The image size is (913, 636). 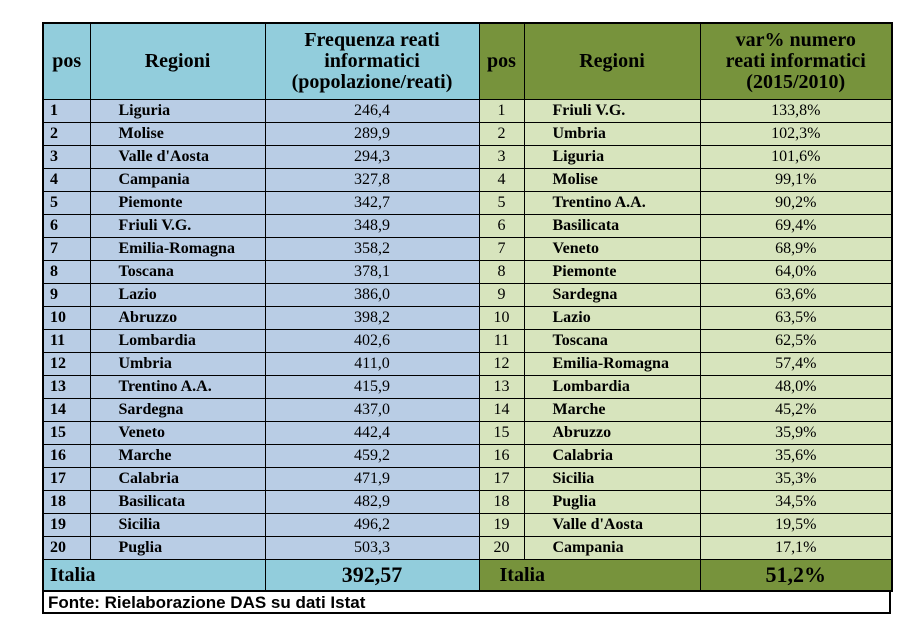 I want to click on right-value-cell: 99,1%, so click(x=796, y=180).